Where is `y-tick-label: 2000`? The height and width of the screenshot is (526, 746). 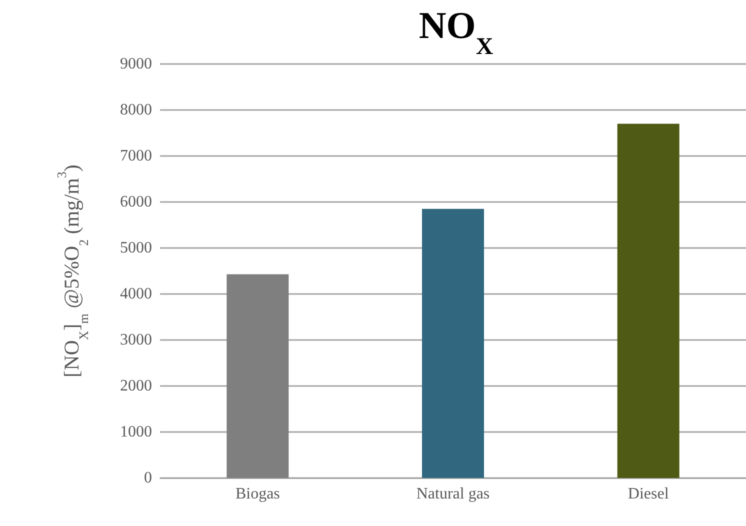 y-tick-label: 2000 is located at coordinates (136, 386).